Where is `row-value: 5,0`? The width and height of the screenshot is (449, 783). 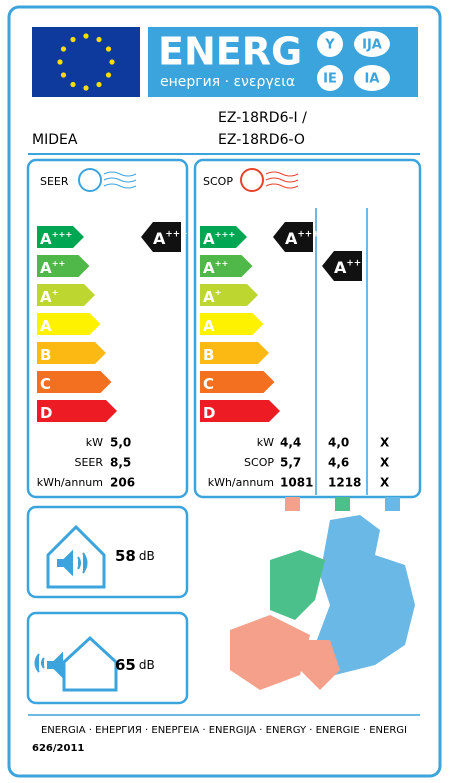 row-value: 5,0 is located at coordinates (120, 443).